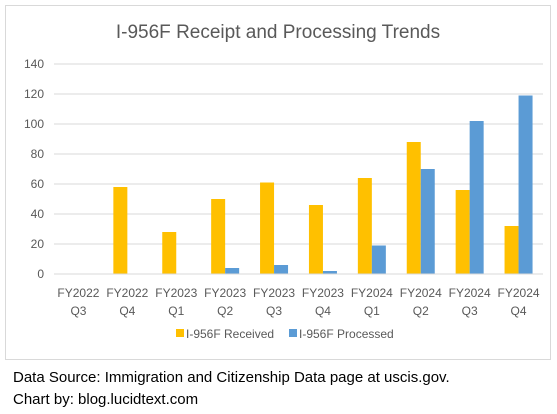  I want to click on legend-swatch-processed, so click(293, 333).